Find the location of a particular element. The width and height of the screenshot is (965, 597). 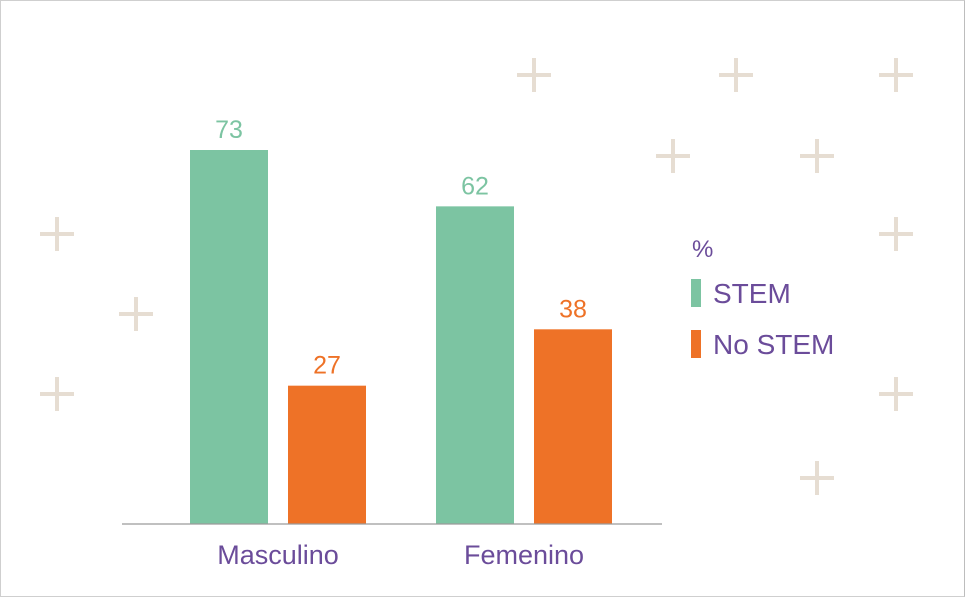

bar-no-stem-femenino is located at coordinates (573, 426).